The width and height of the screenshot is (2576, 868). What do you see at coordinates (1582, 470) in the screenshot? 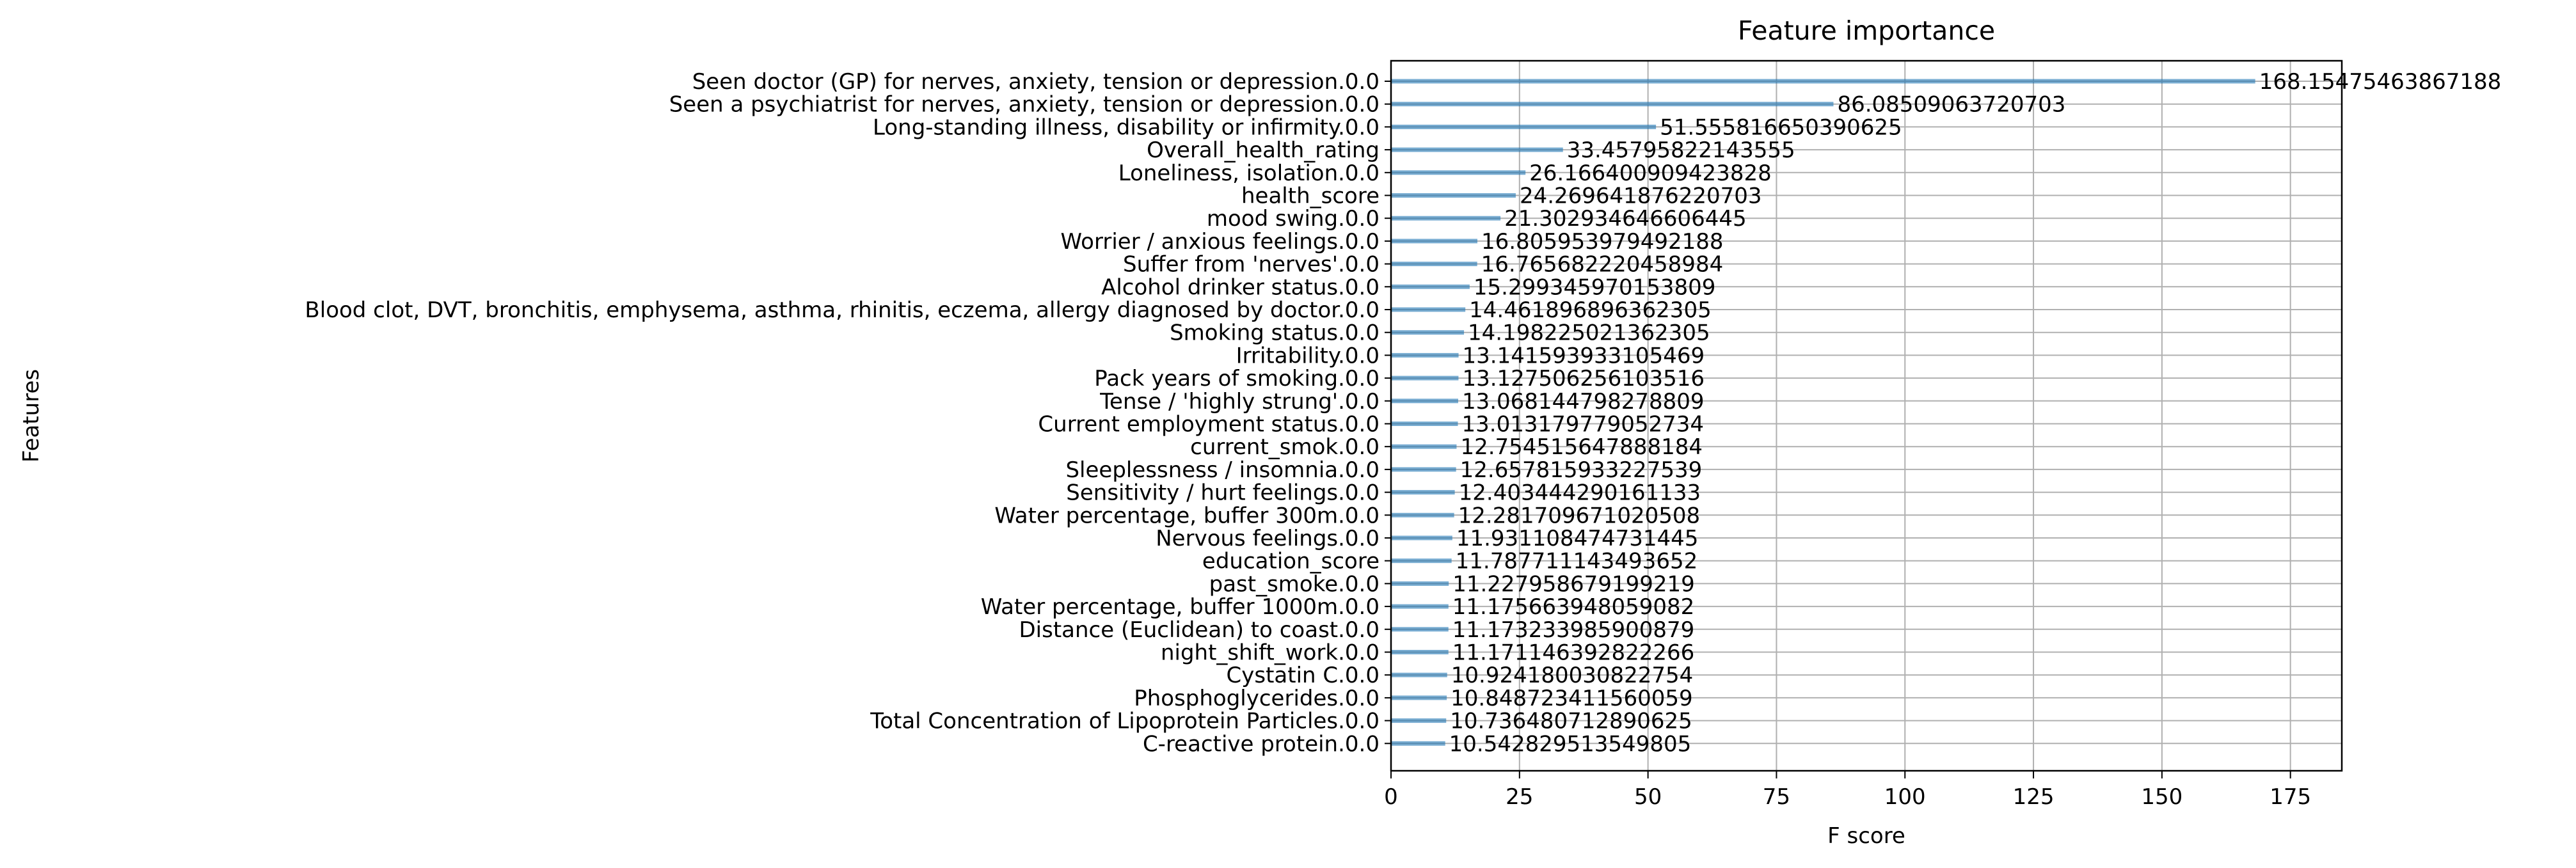
I see `value-label: 12.657815933227539` at bounding box center [1582, 470].